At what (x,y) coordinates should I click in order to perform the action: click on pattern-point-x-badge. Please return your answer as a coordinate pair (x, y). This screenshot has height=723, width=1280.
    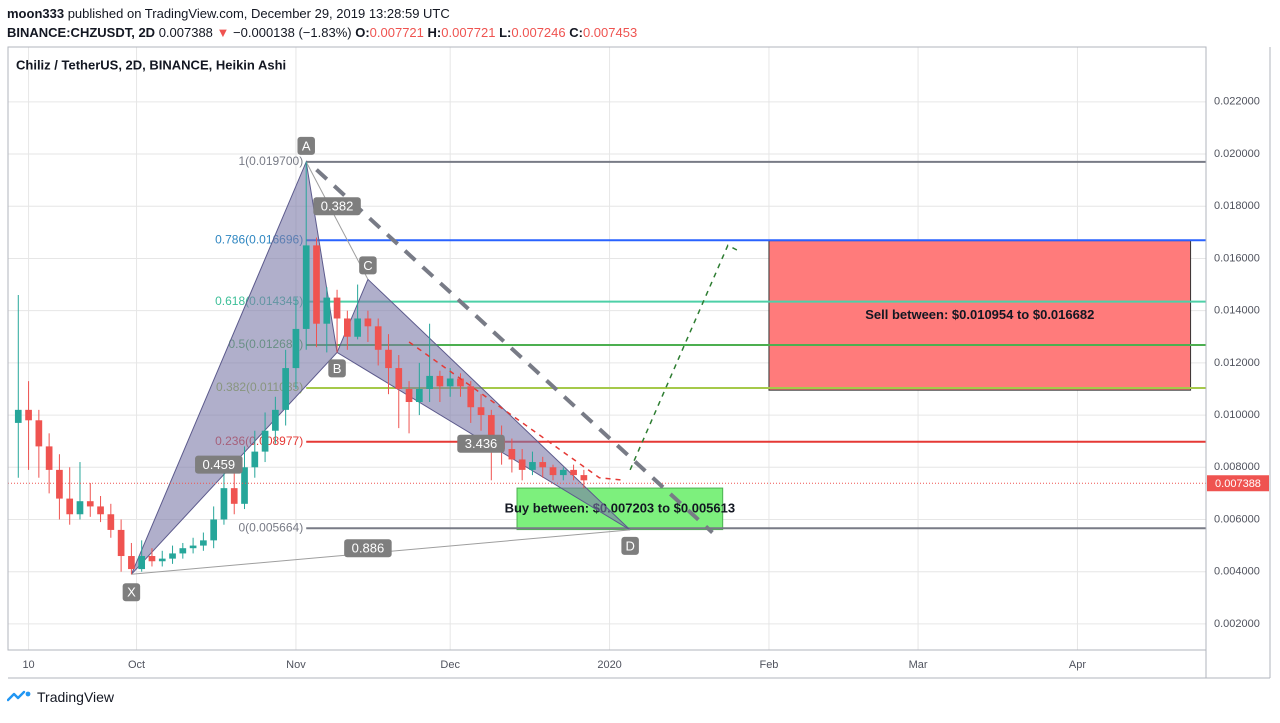
    Looking at the image, I should click on (131, 592).